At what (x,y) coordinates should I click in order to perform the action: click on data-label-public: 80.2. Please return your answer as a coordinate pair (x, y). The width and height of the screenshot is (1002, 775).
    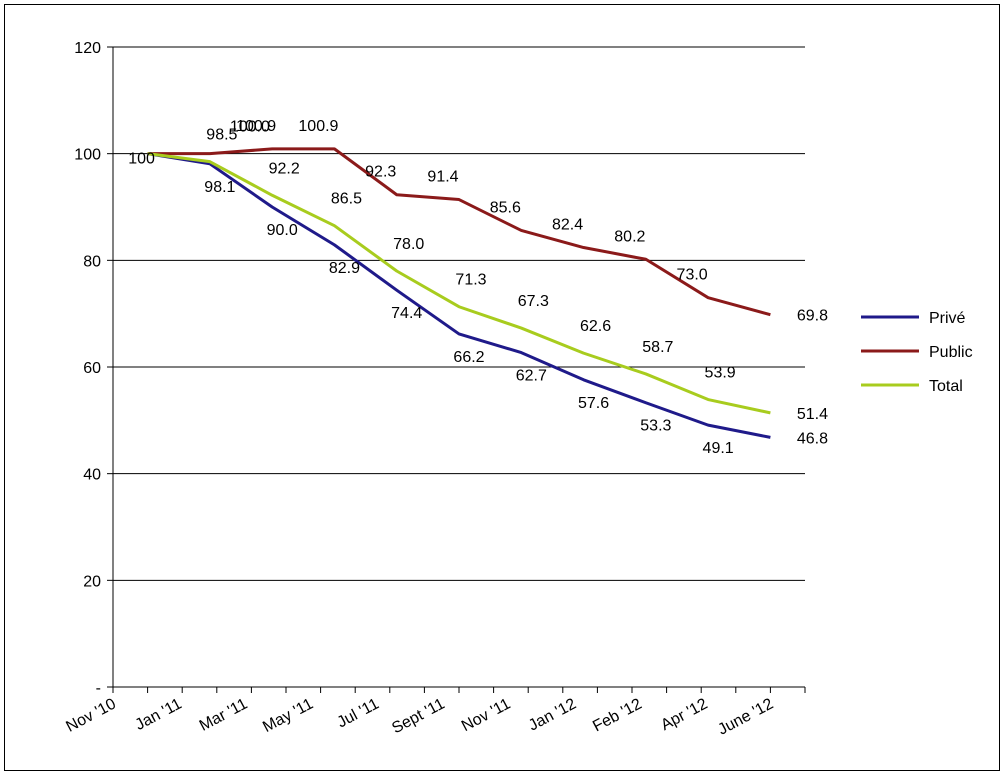
    Looking at the image, I should click on (629, 236).